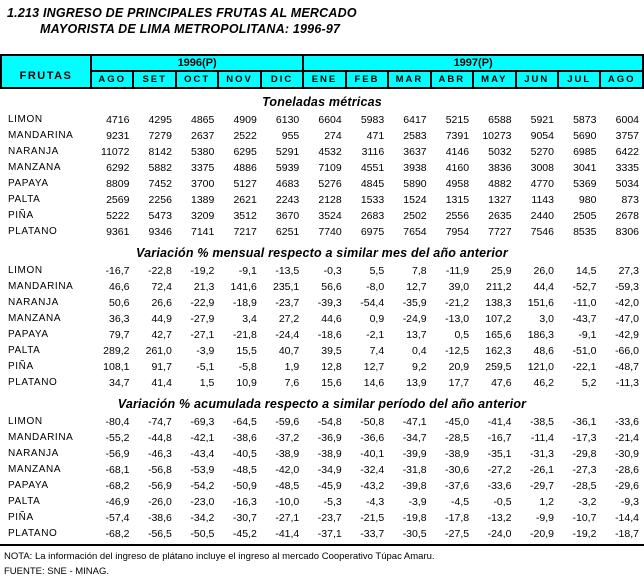 Image resolution: width=644 pixels, height=580 pixels. Describe the element at coordinates (203, 184) in the screenshot. I see `value-cell: 3700` at that location.